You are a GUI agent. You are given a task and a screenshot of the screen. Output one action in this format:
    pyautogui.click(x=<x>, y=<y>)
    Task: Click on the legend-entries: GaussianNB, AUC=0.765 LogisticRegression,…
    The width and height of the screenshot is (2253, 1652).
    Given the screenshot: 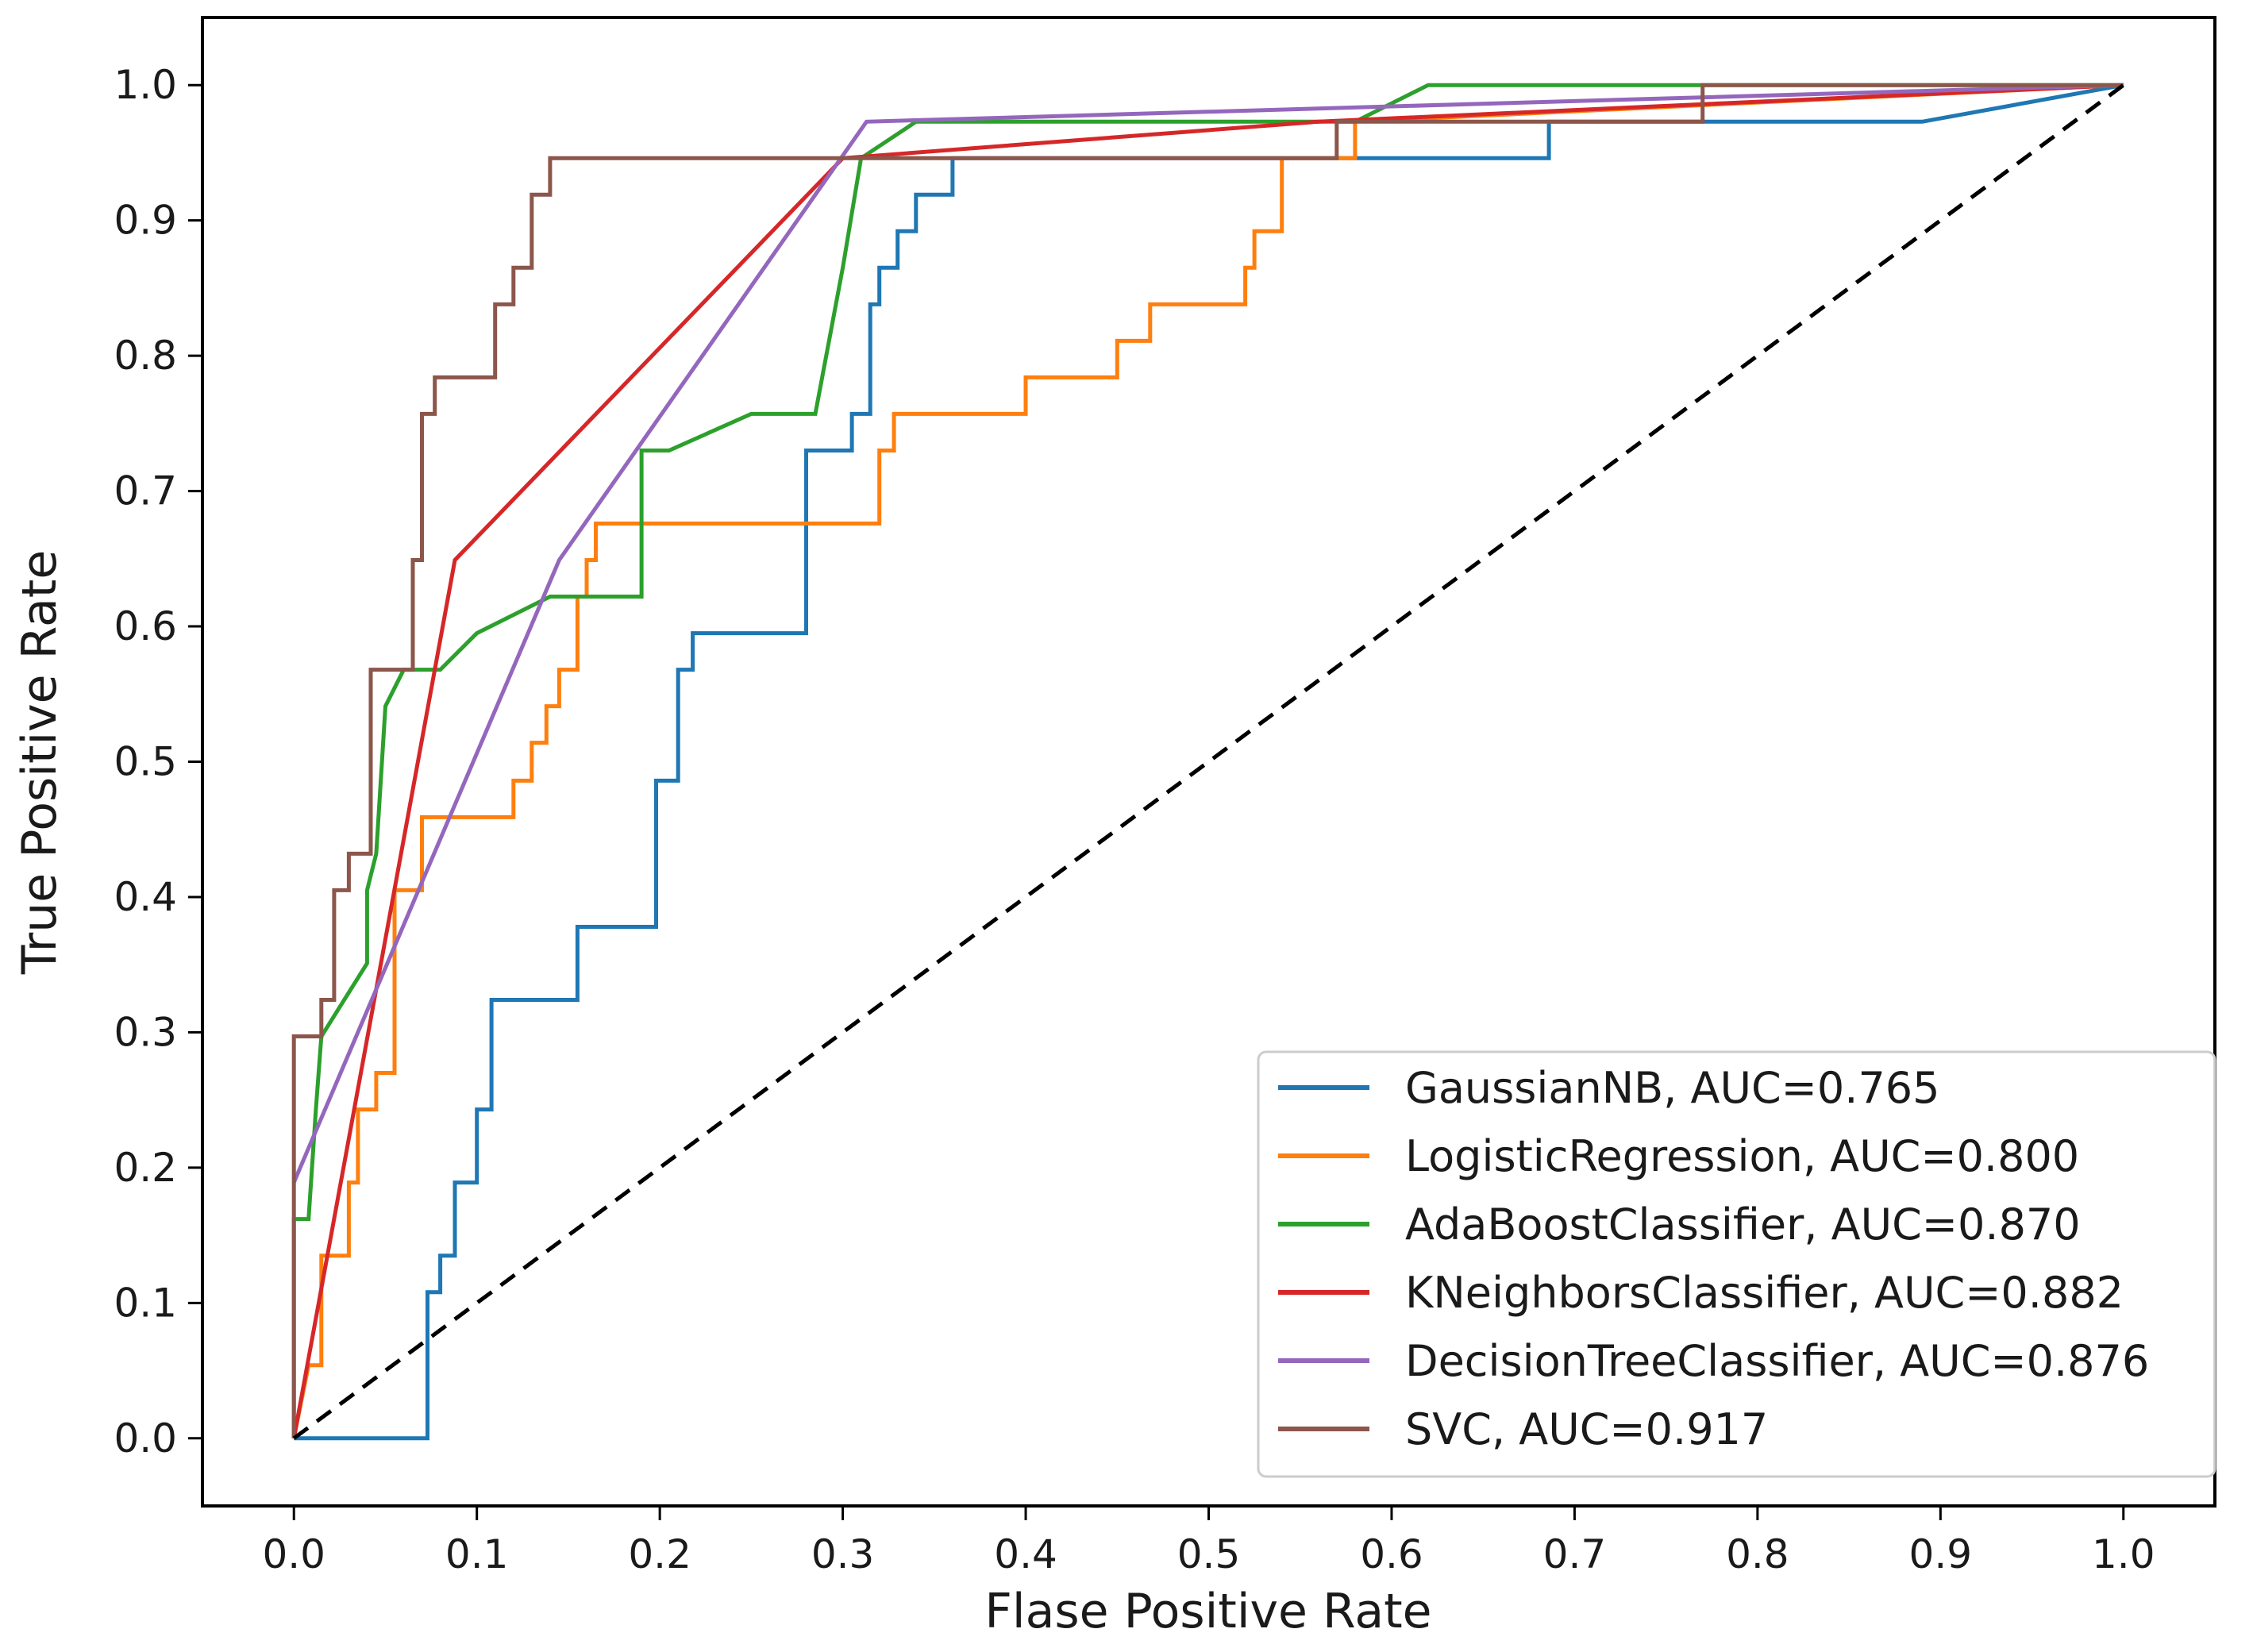 What is the action you would take?
    pyautogui.click(x=1713, y=1259)
    